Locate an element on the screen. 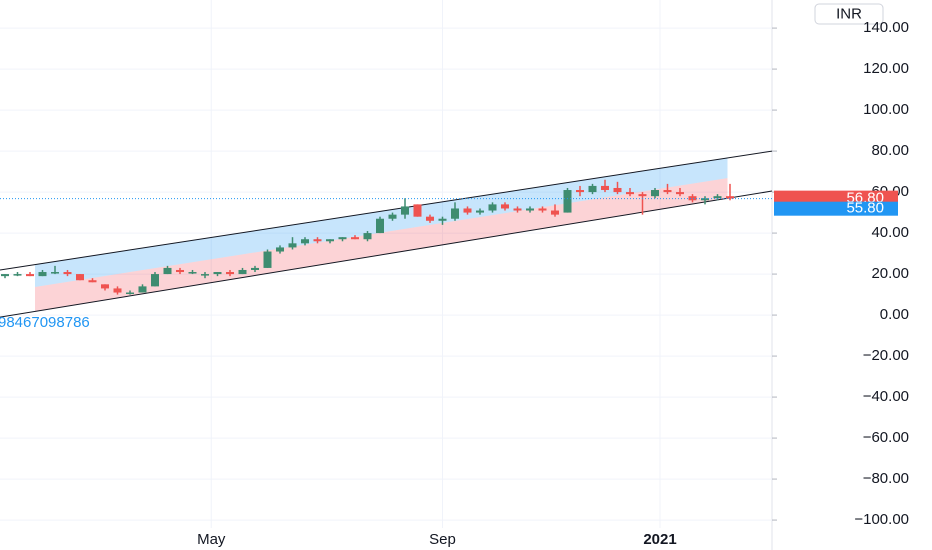  y-tick-label: −60.00 is located at coordinates (886, 437).